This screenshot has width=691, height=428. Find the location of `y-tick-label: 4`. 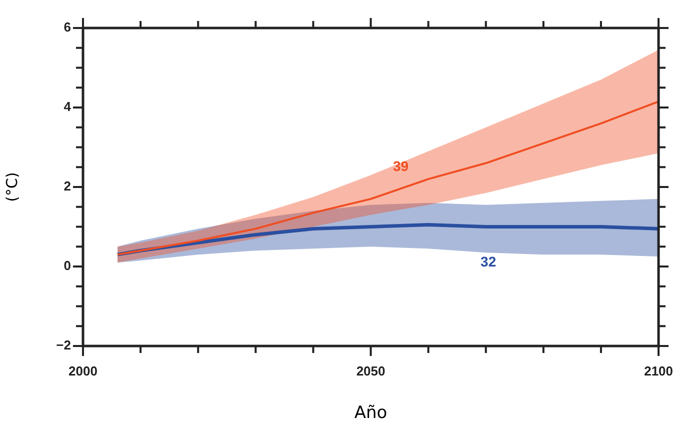

y-tick-label: 4 is located at coordinates (68, 106).